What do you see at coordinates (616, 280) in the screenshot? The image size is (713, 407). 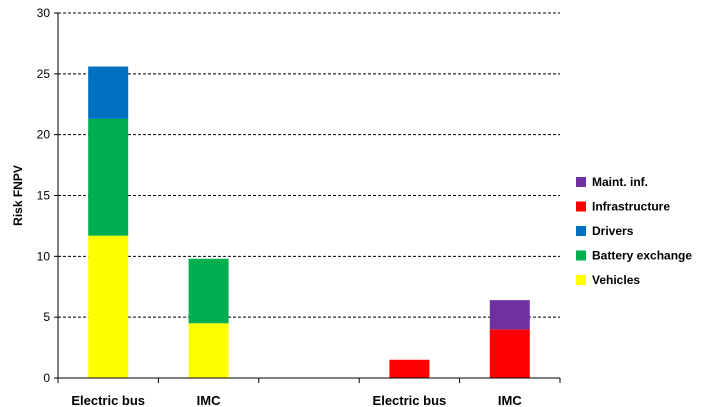 I see `legend-label-vehicles: Vehicles` at bounding box center [616, 280].